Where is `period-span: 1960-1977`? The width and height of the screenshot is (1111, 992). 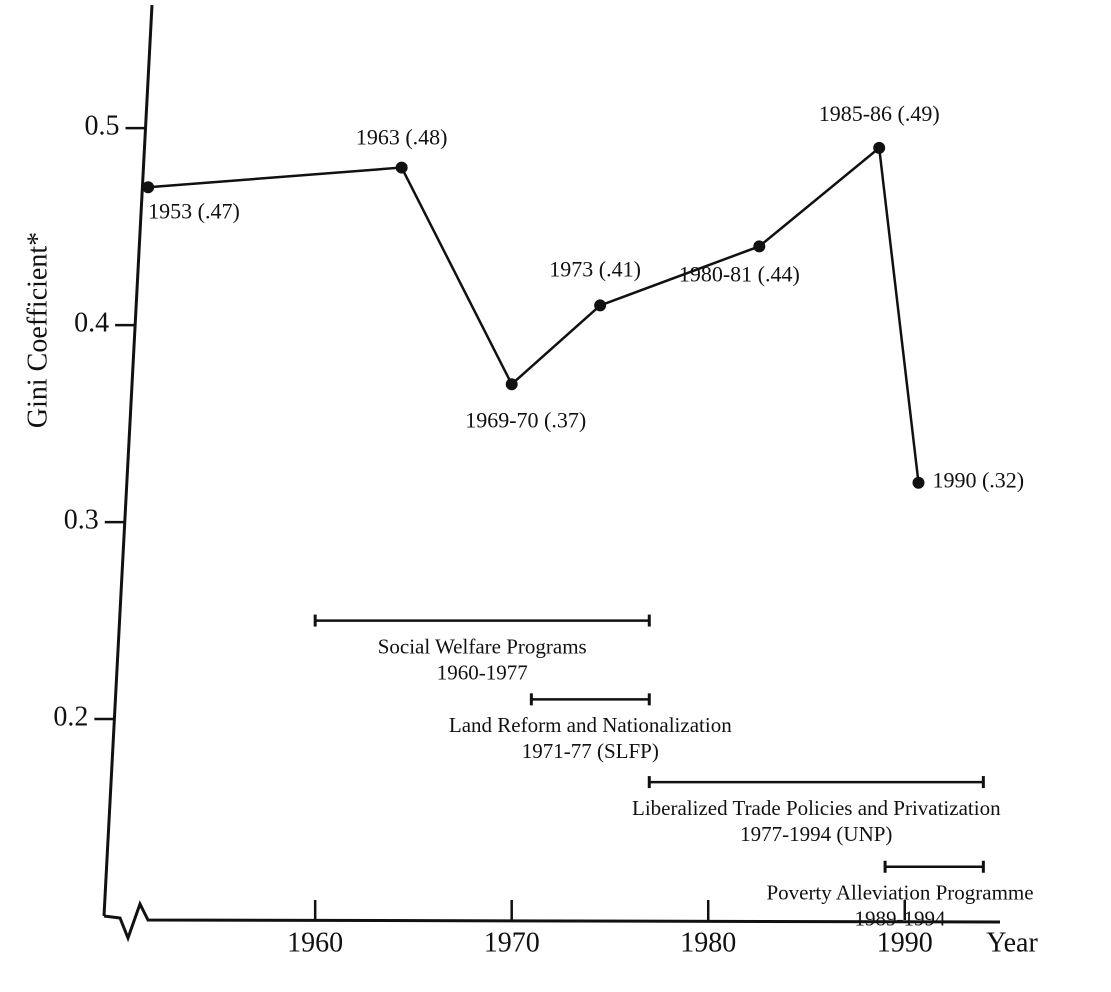
period-span: 1960-1977 is located at coordinates (482, 672).